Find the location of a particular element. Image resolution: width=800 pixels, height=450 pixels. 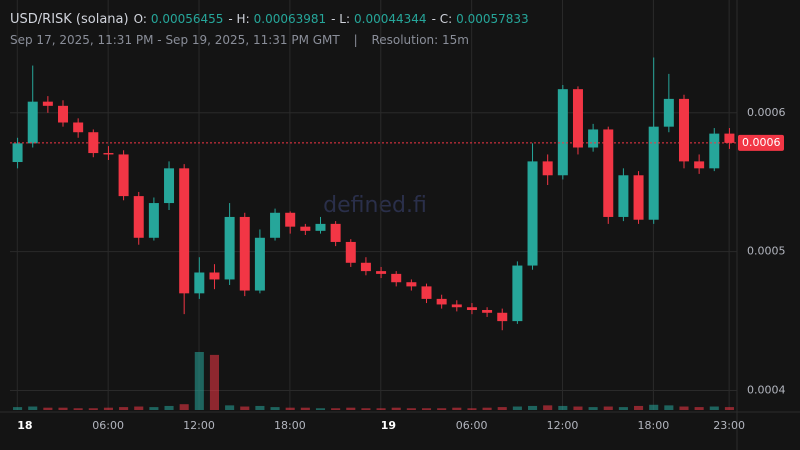

ohlc-value: 0.00044344 is located at coordinates (390, 19).